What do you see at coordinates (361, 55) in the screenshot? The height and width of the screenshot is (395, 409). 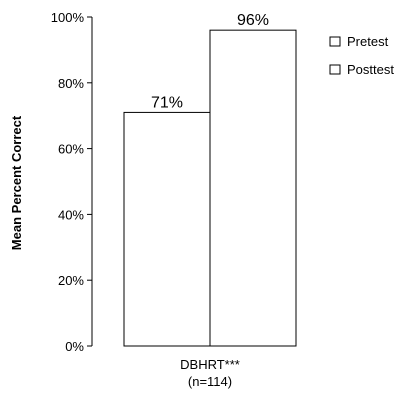 I see `legend: Pretest Posttest` at bounding box center [361, 55].